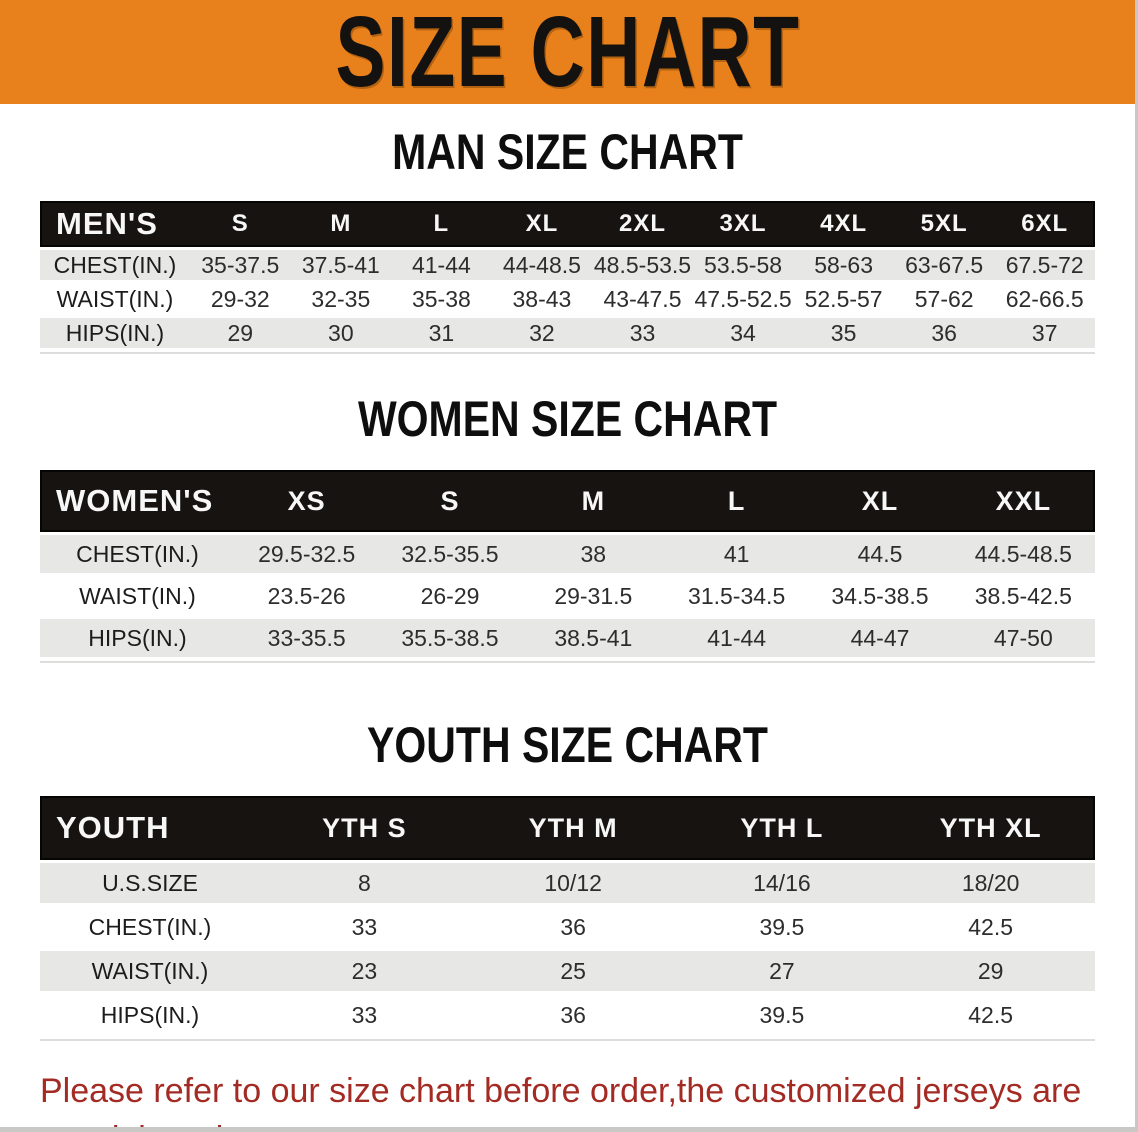 This screenshot has width=1138, height=1132. I want to click on cell-value: 14/16, so click(782, 882).